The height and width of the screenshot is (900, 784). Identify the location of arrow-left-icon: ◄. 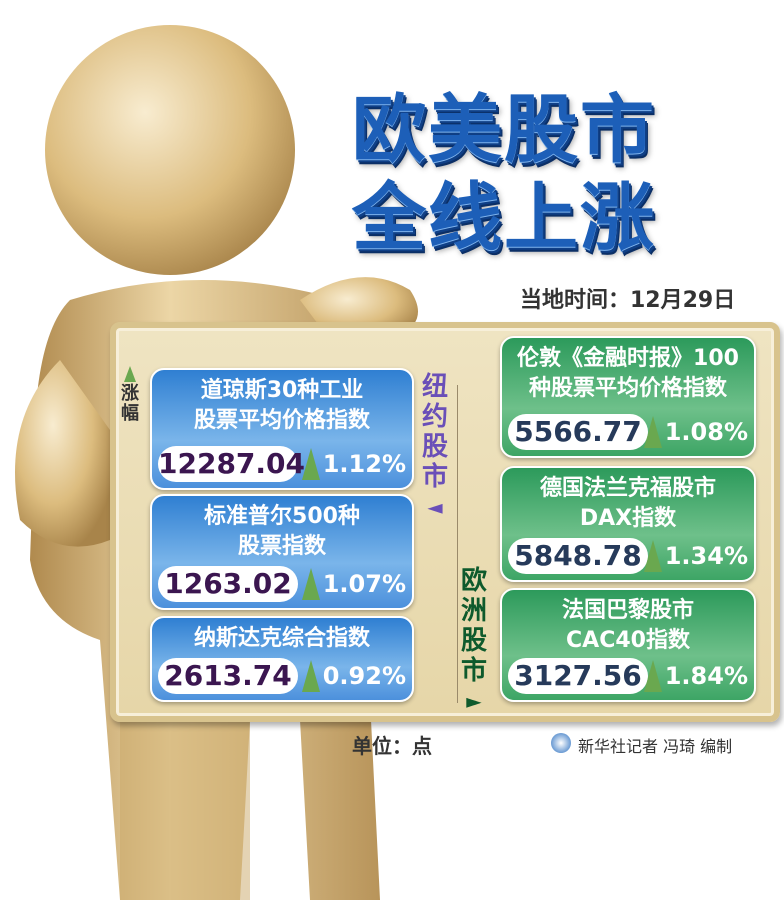
(435, 507).